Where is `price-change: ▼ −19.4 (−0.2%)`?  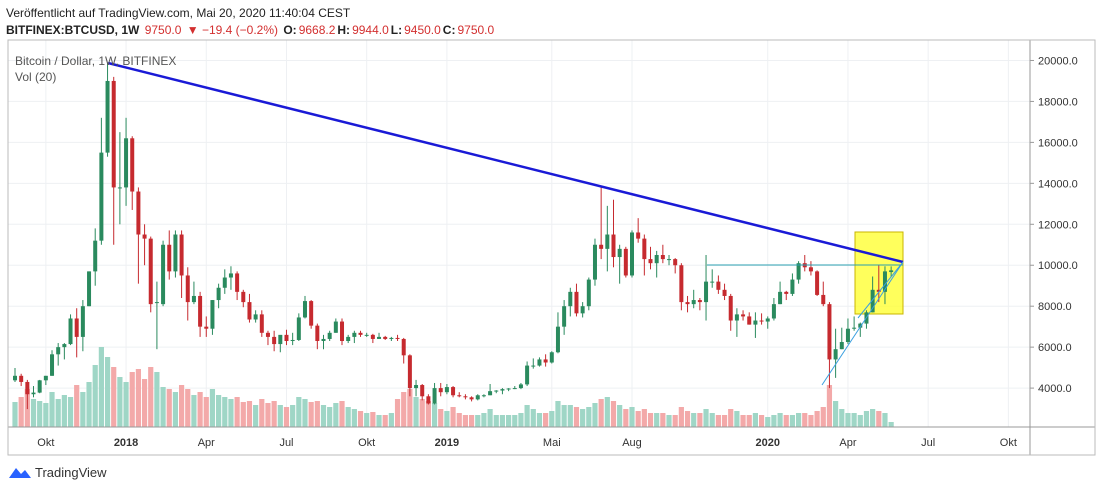 price-change: ▼ −19.4 (−0.2%) is located at coordinates (232, 30).